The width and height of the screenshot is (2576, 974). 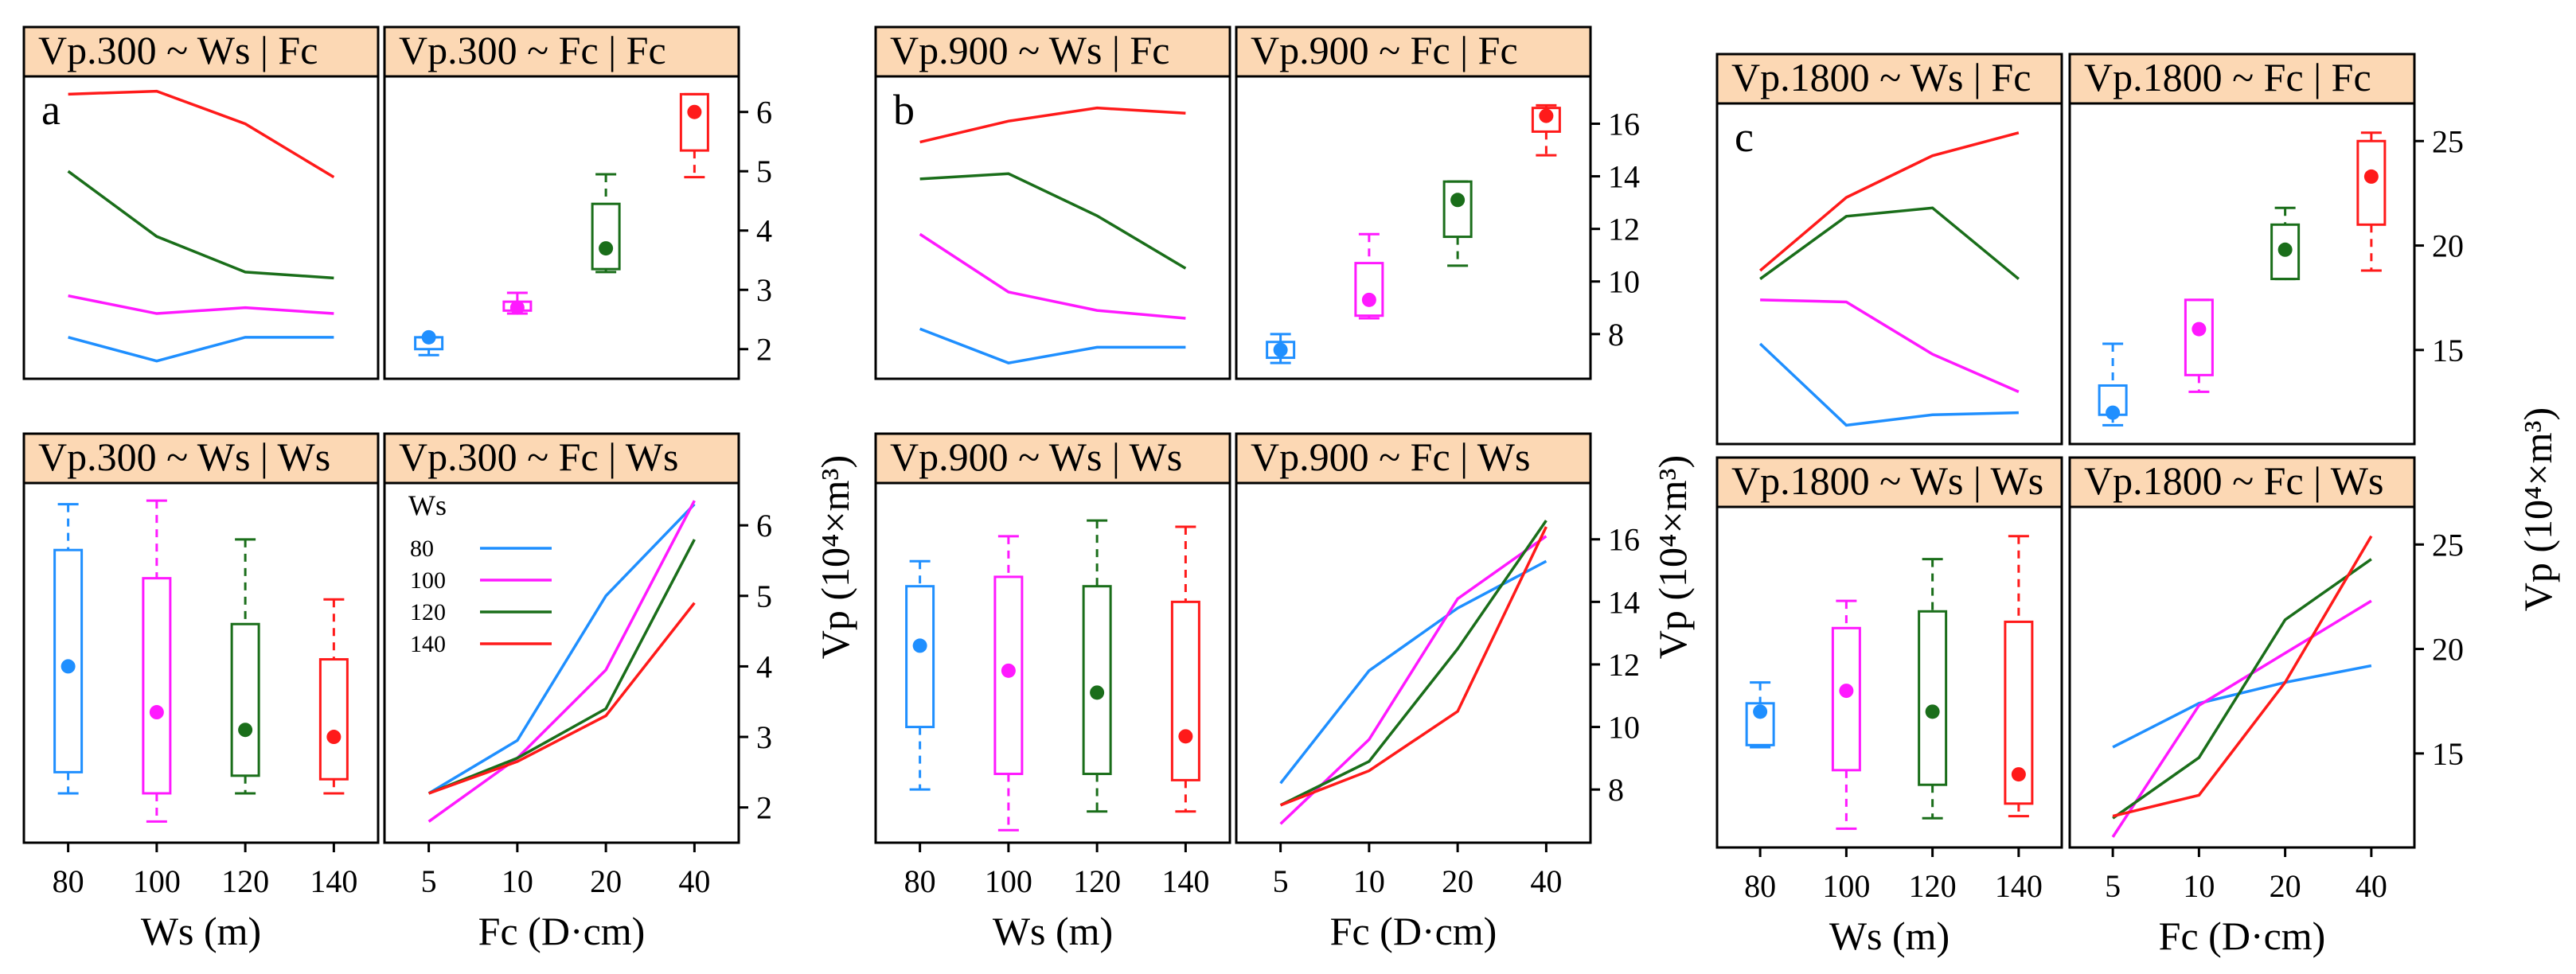 I want to click on y-tick-label: 8, so click(x=1616, y=790).